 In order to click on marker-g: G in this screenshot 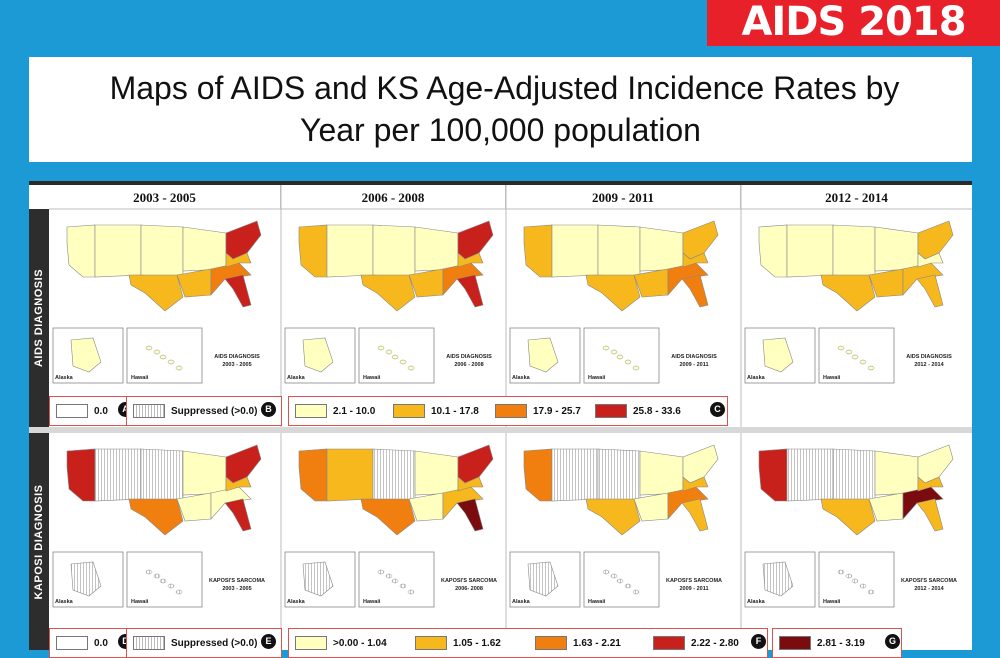, I will do `click(892, 641)`.